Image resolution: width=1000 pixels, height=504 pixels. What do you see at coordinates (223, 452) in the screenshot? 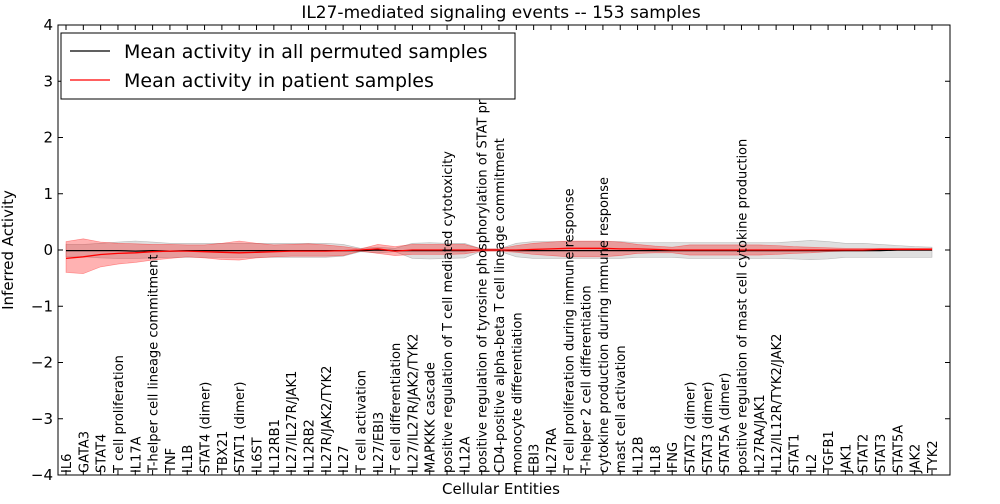
I see `x-tick-label: TBX21` at bounding box center [223, 452].